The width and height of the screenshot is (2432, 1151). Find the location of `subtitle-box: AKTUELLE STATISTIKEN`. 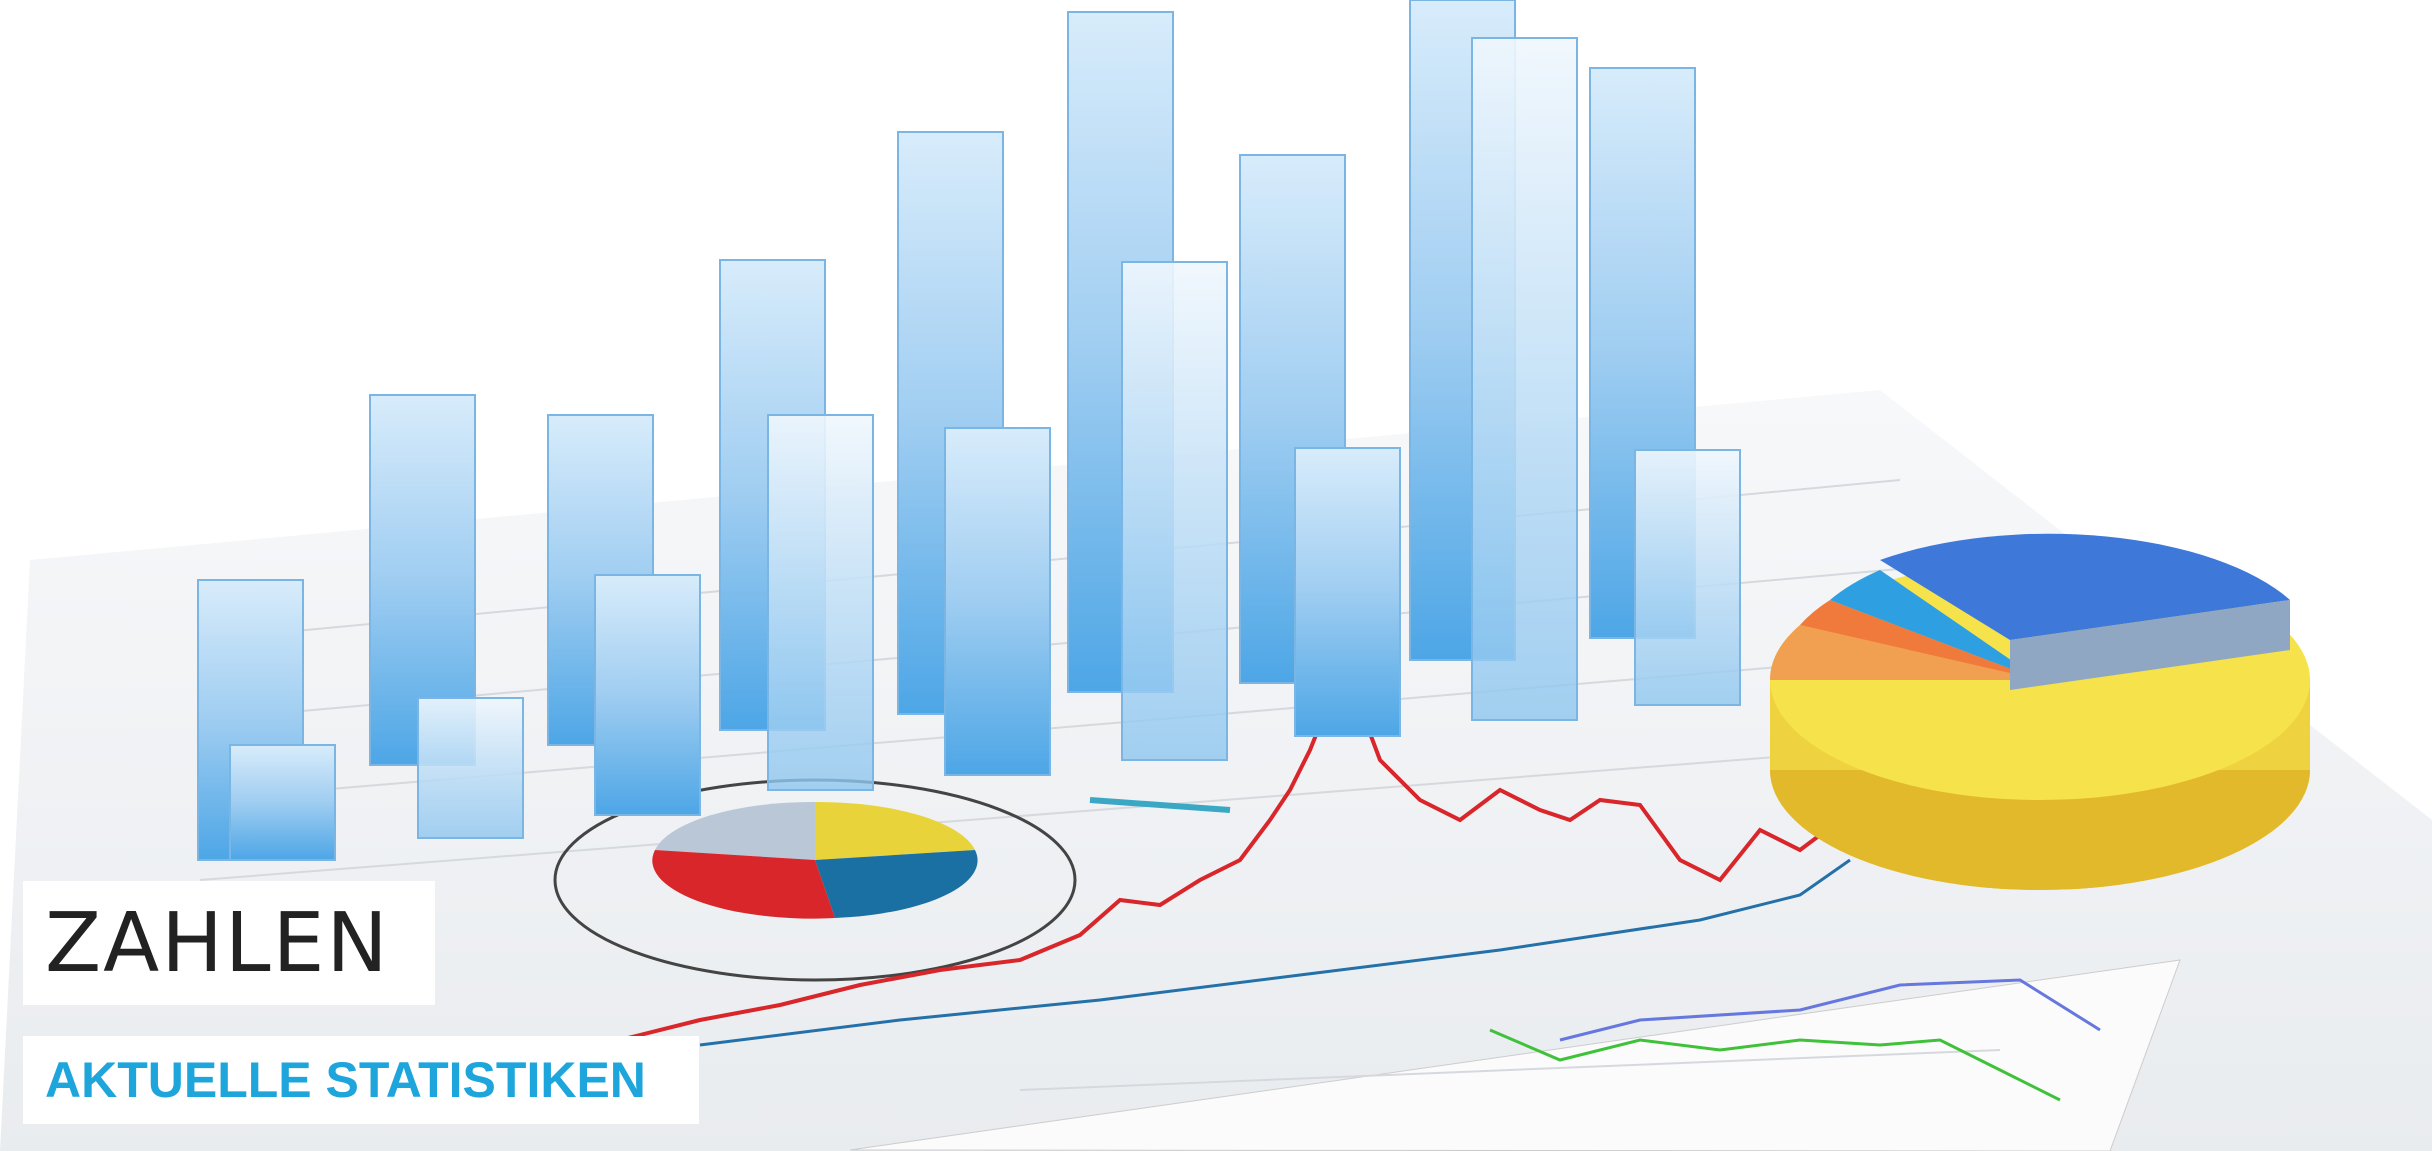

subtitle-box: AKTUELLE STATISTIKEN is located at coordinates (361, 1080).